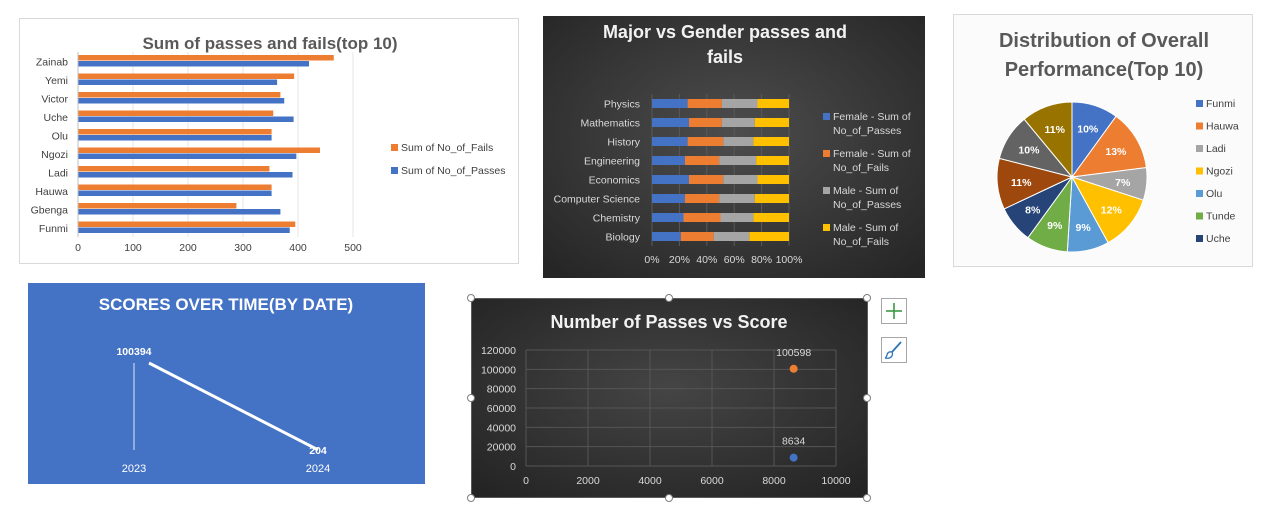  I want to click on resize-handle-right, so click(867, 398).